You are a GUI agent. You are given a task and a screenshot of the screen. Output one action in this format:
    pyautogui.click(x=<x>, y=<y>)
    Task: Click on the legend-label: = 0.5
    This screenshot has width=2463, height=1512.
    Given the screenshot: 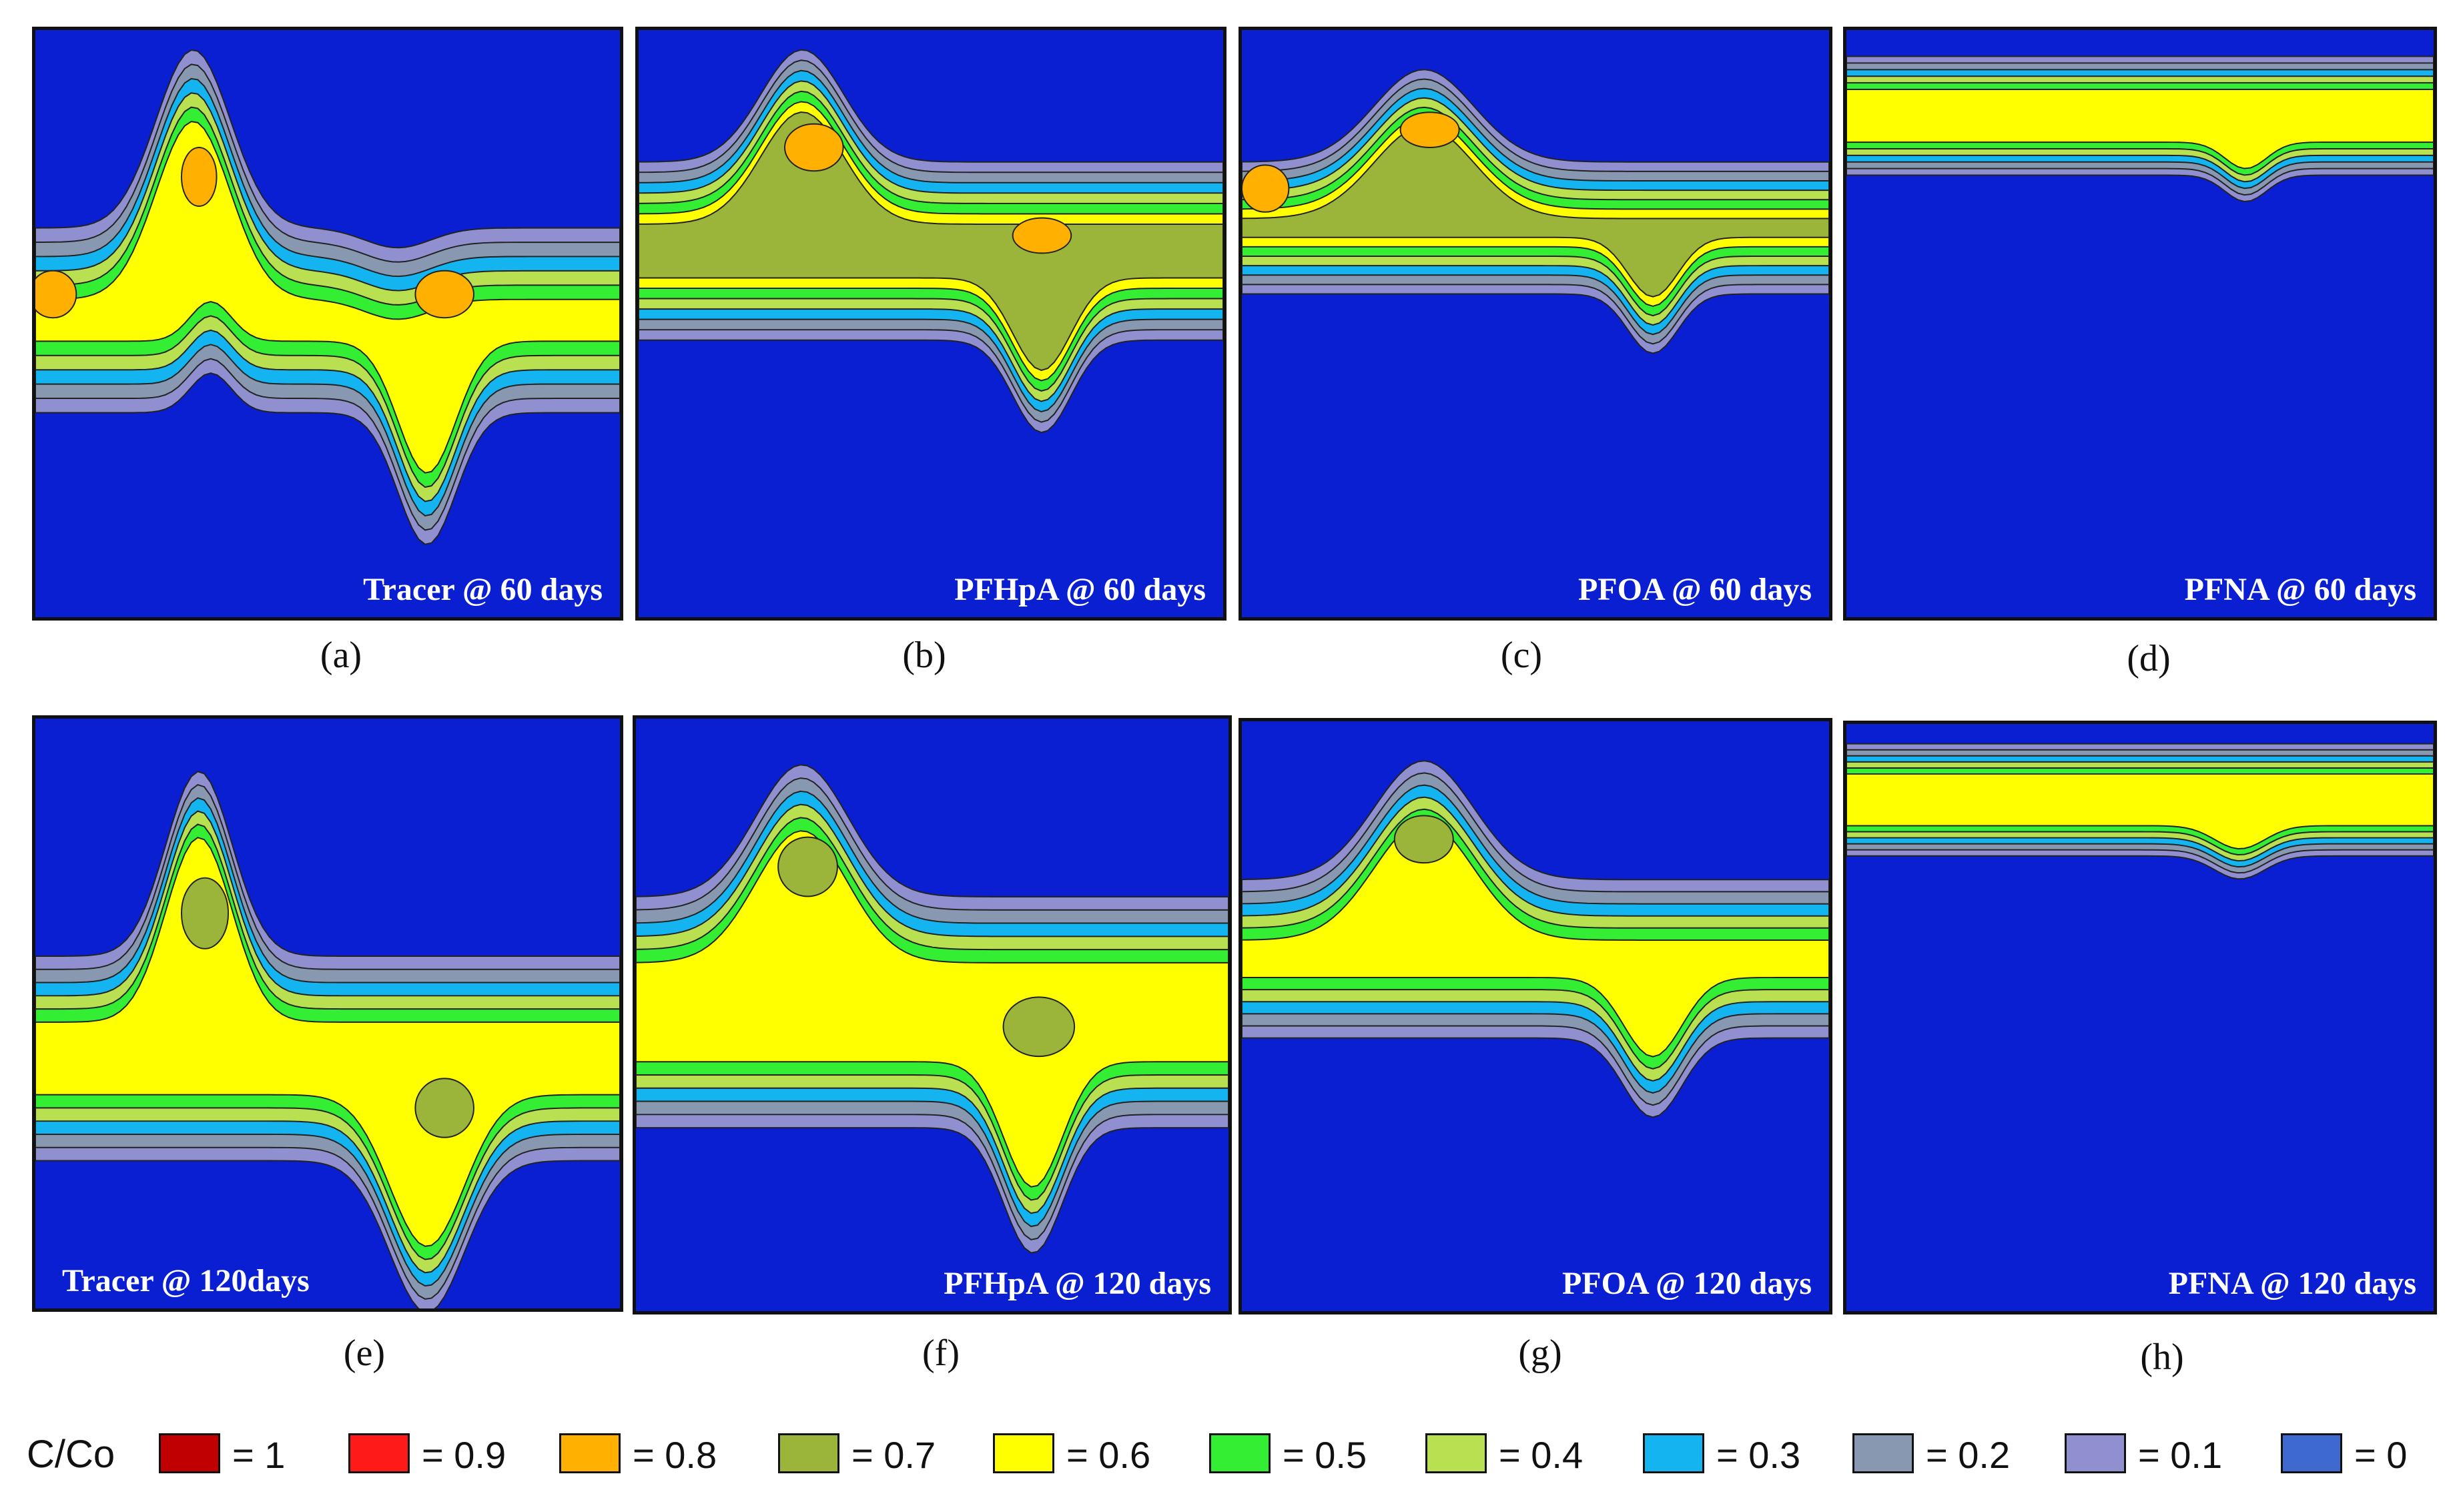 What is the action you would take?
    pyautogui.click(x=1325, y=1455)
    